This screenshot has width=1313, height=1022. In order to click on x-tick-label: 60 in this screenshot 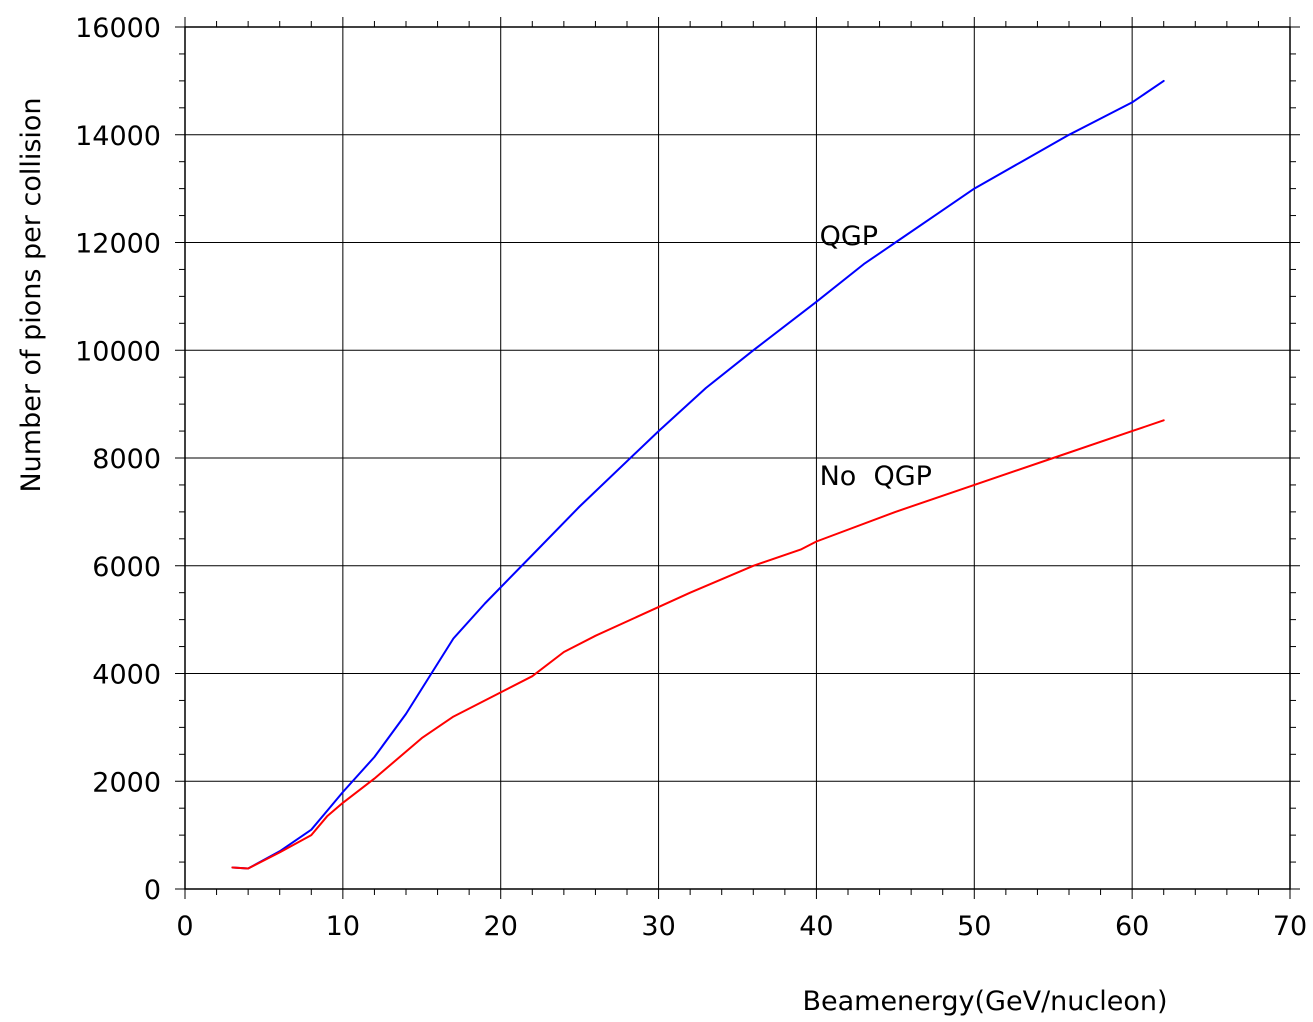, I will do `click(1132, 926)`.